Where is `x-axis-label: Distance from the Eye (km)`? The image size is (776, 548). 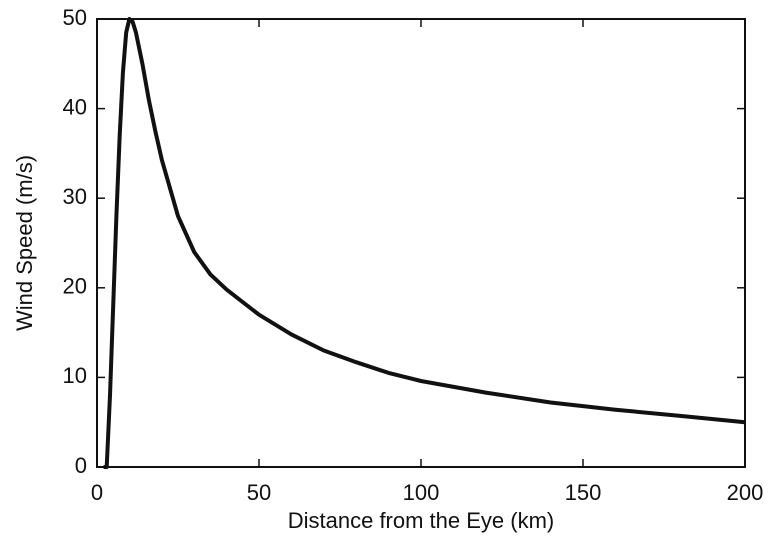 x-axis-label: Distance from the Eye (km) is located at coordinates (421, 520).